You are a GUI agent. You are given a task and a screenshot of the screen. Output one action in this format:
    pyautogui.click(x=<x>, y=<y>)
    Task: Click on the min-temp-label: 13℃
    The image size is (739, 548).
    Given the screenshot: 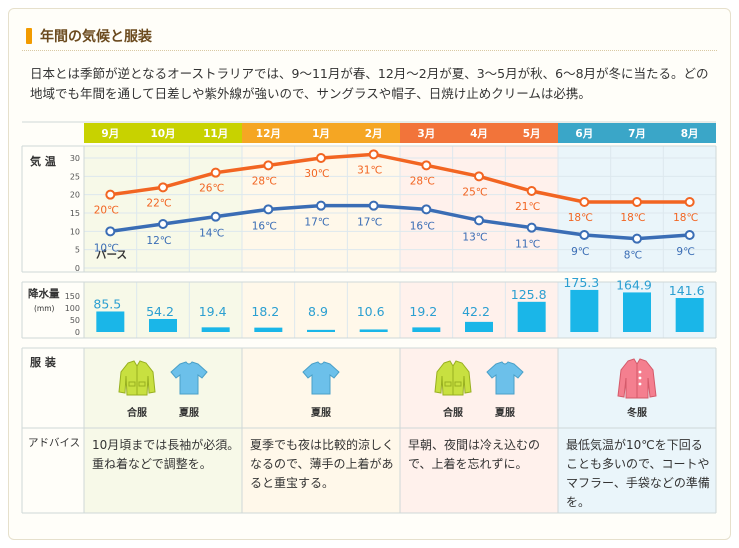 What is the action you would take?
    pyautogui.click(x=474, y=237)
    